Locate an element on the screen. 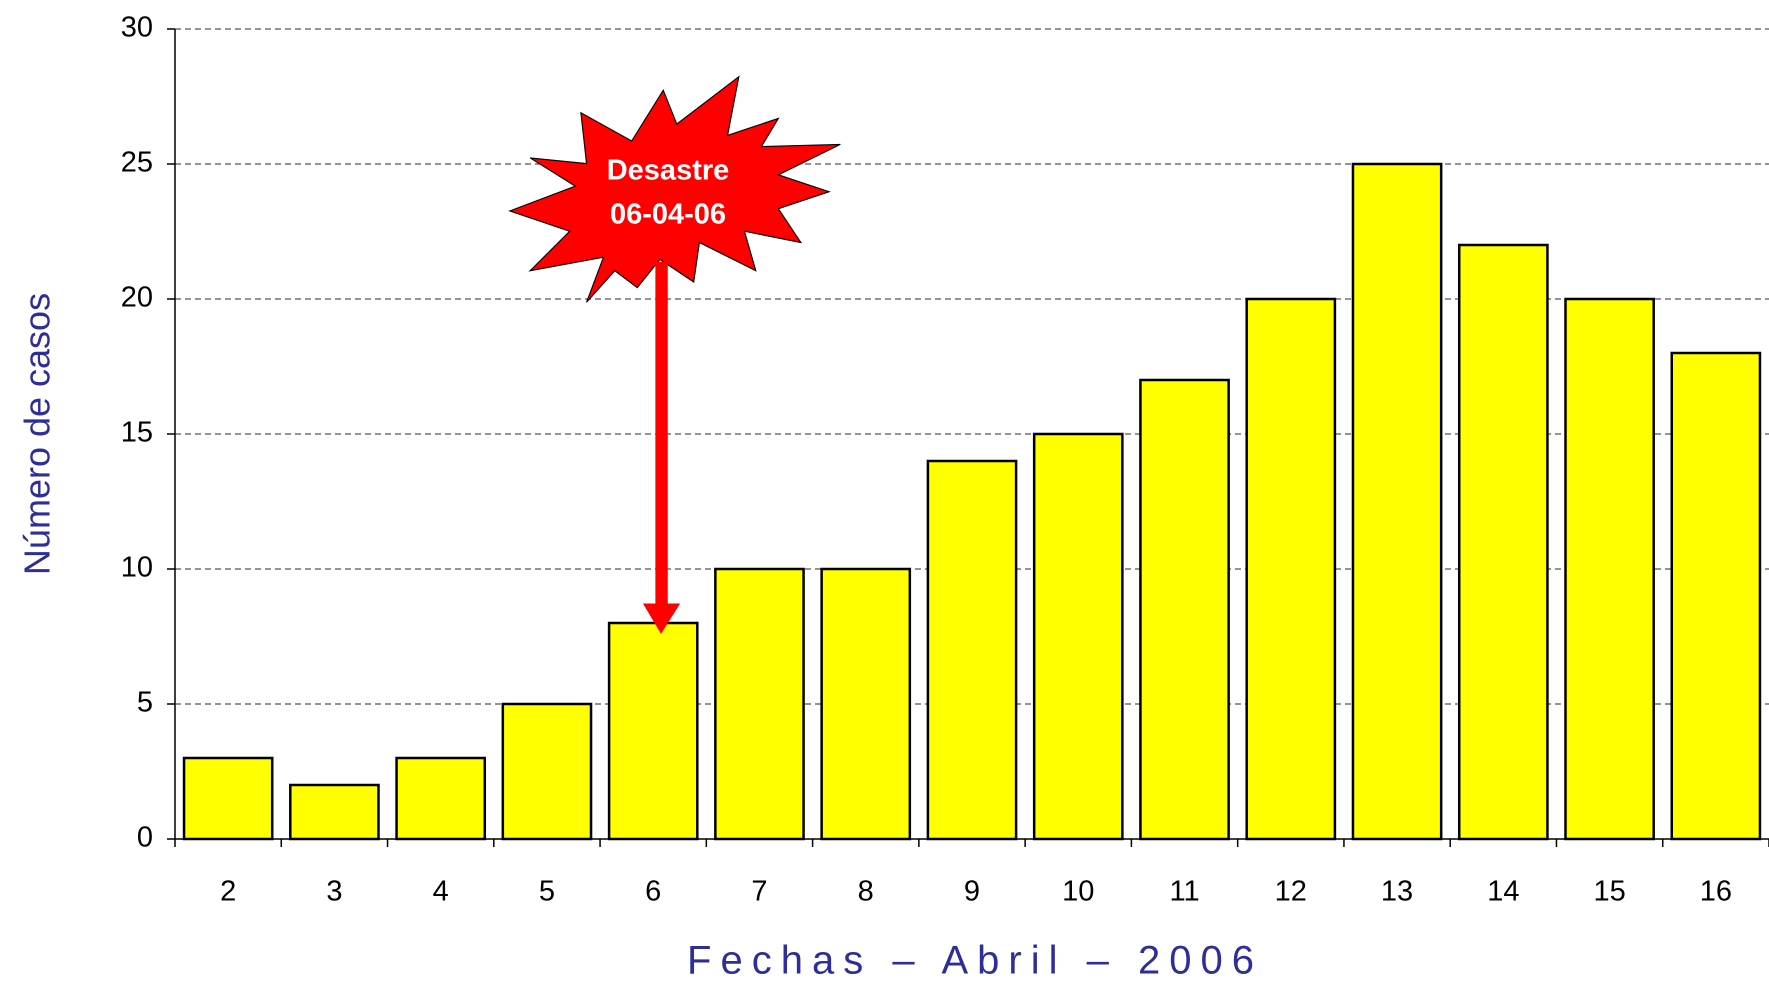  y-tick-label: 5 is located at coordinates (145, 703).